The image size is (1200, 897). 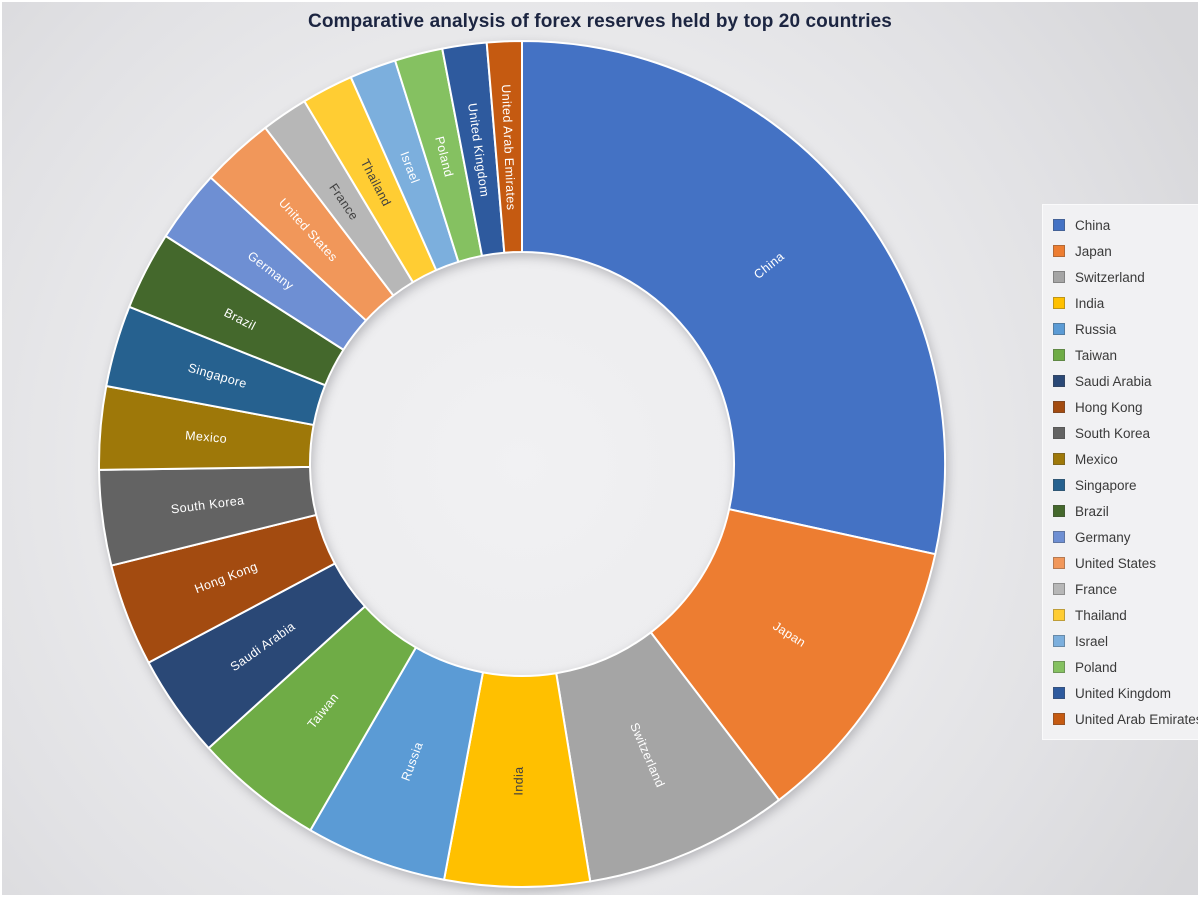 I want to click on legend-label: India, so click(x=1090, y=303).